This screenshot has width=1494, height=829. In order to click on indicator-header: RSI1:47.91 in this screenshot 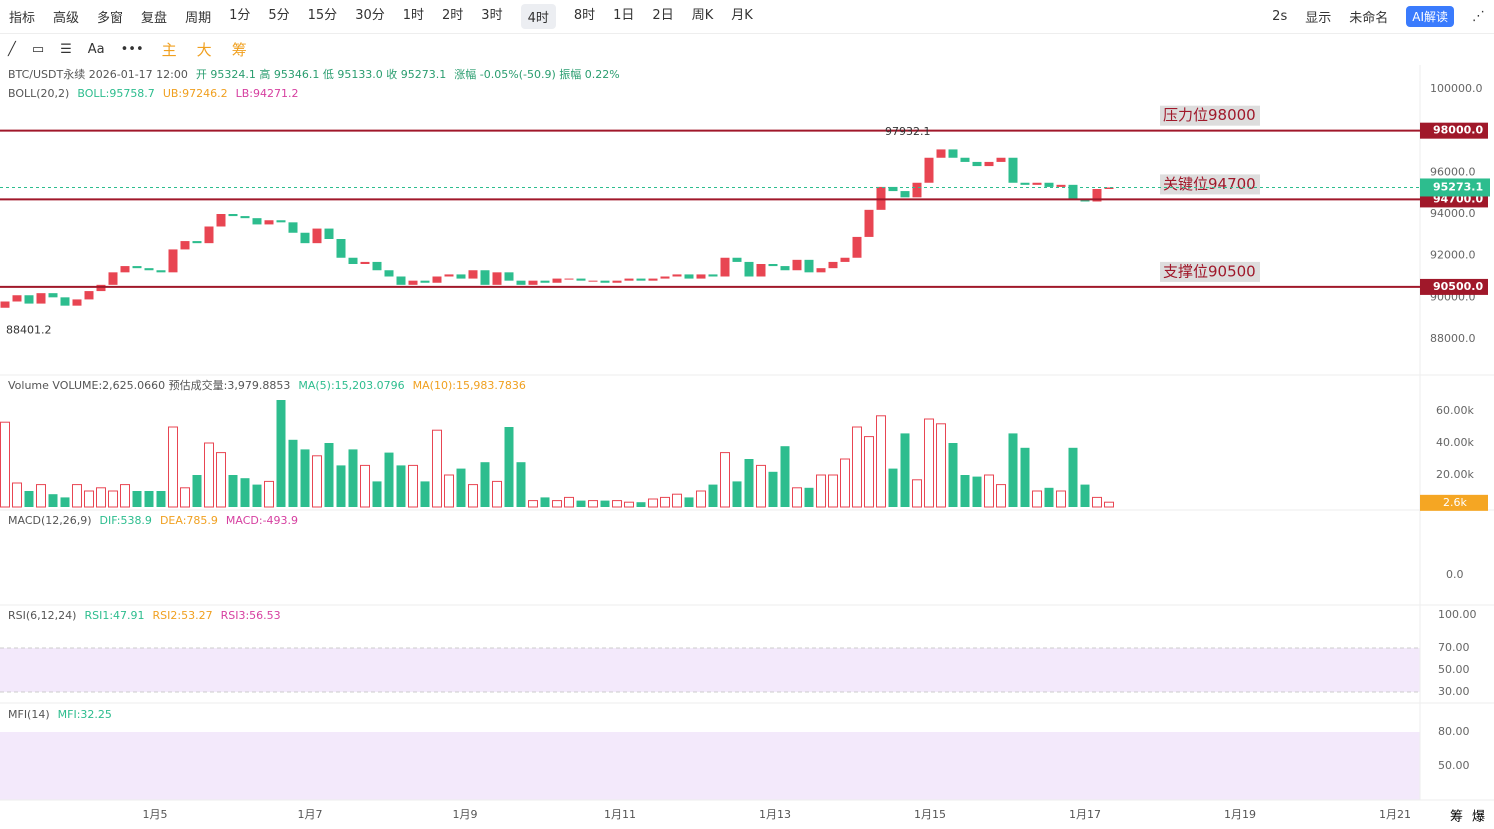, I will do `click(114, 615)`.